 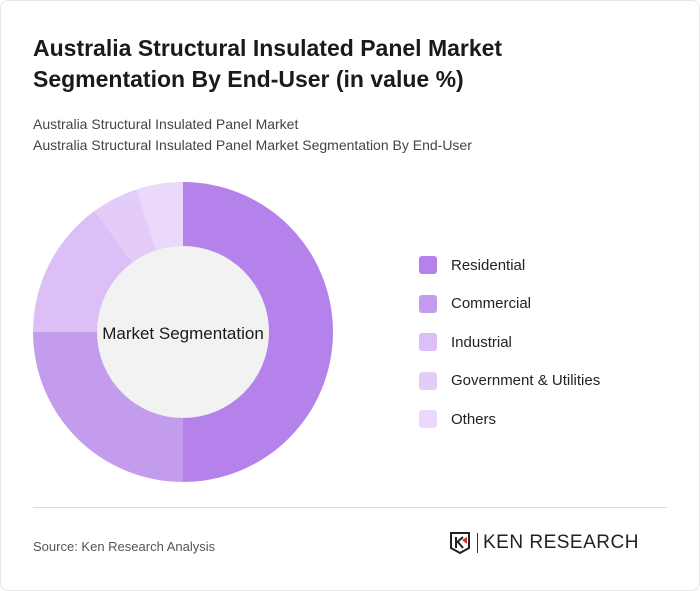 I want to click on legend-label: Commercial, so click(x=491, y=304).